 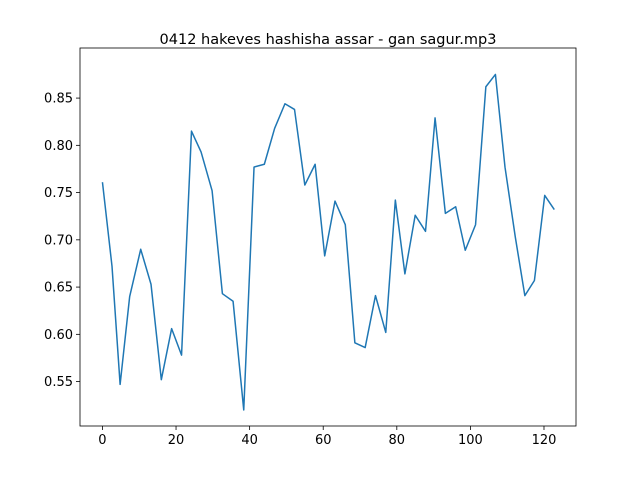 I want to click on y-tick-label: 0.60, so click(x=58, y=335).